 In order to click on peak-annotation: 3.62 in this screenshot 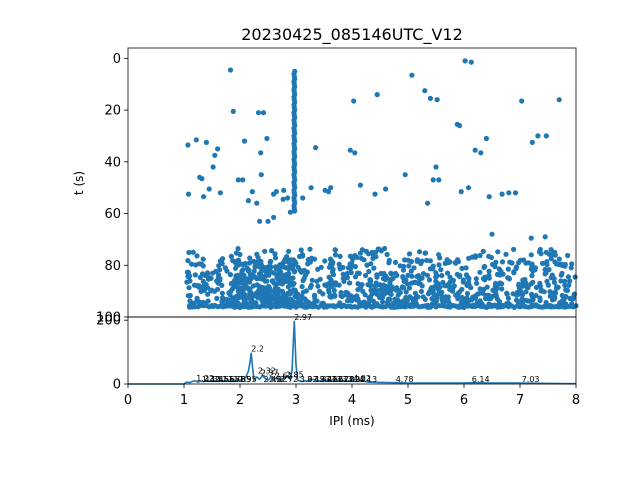, I will do `click(340, 379)`.